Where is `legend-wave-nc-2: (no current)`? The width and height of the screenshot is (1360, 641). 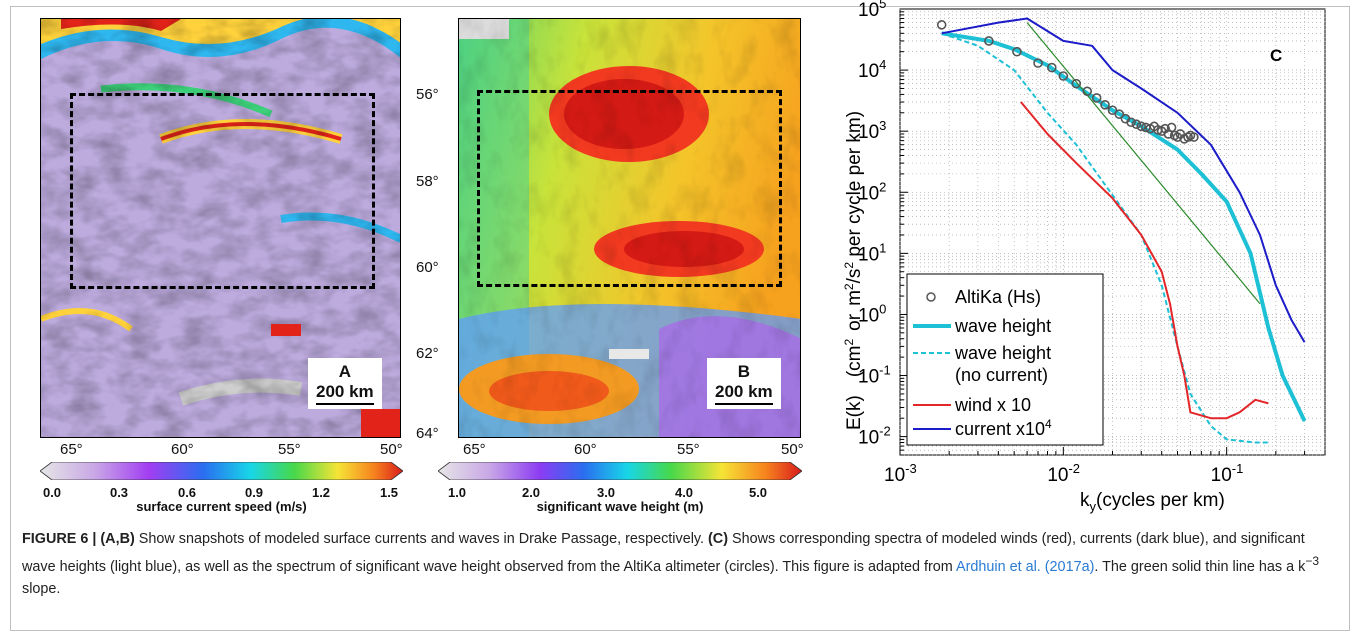 legend-wave-nc-2: (no current) is located at coordinates (1001, 375).